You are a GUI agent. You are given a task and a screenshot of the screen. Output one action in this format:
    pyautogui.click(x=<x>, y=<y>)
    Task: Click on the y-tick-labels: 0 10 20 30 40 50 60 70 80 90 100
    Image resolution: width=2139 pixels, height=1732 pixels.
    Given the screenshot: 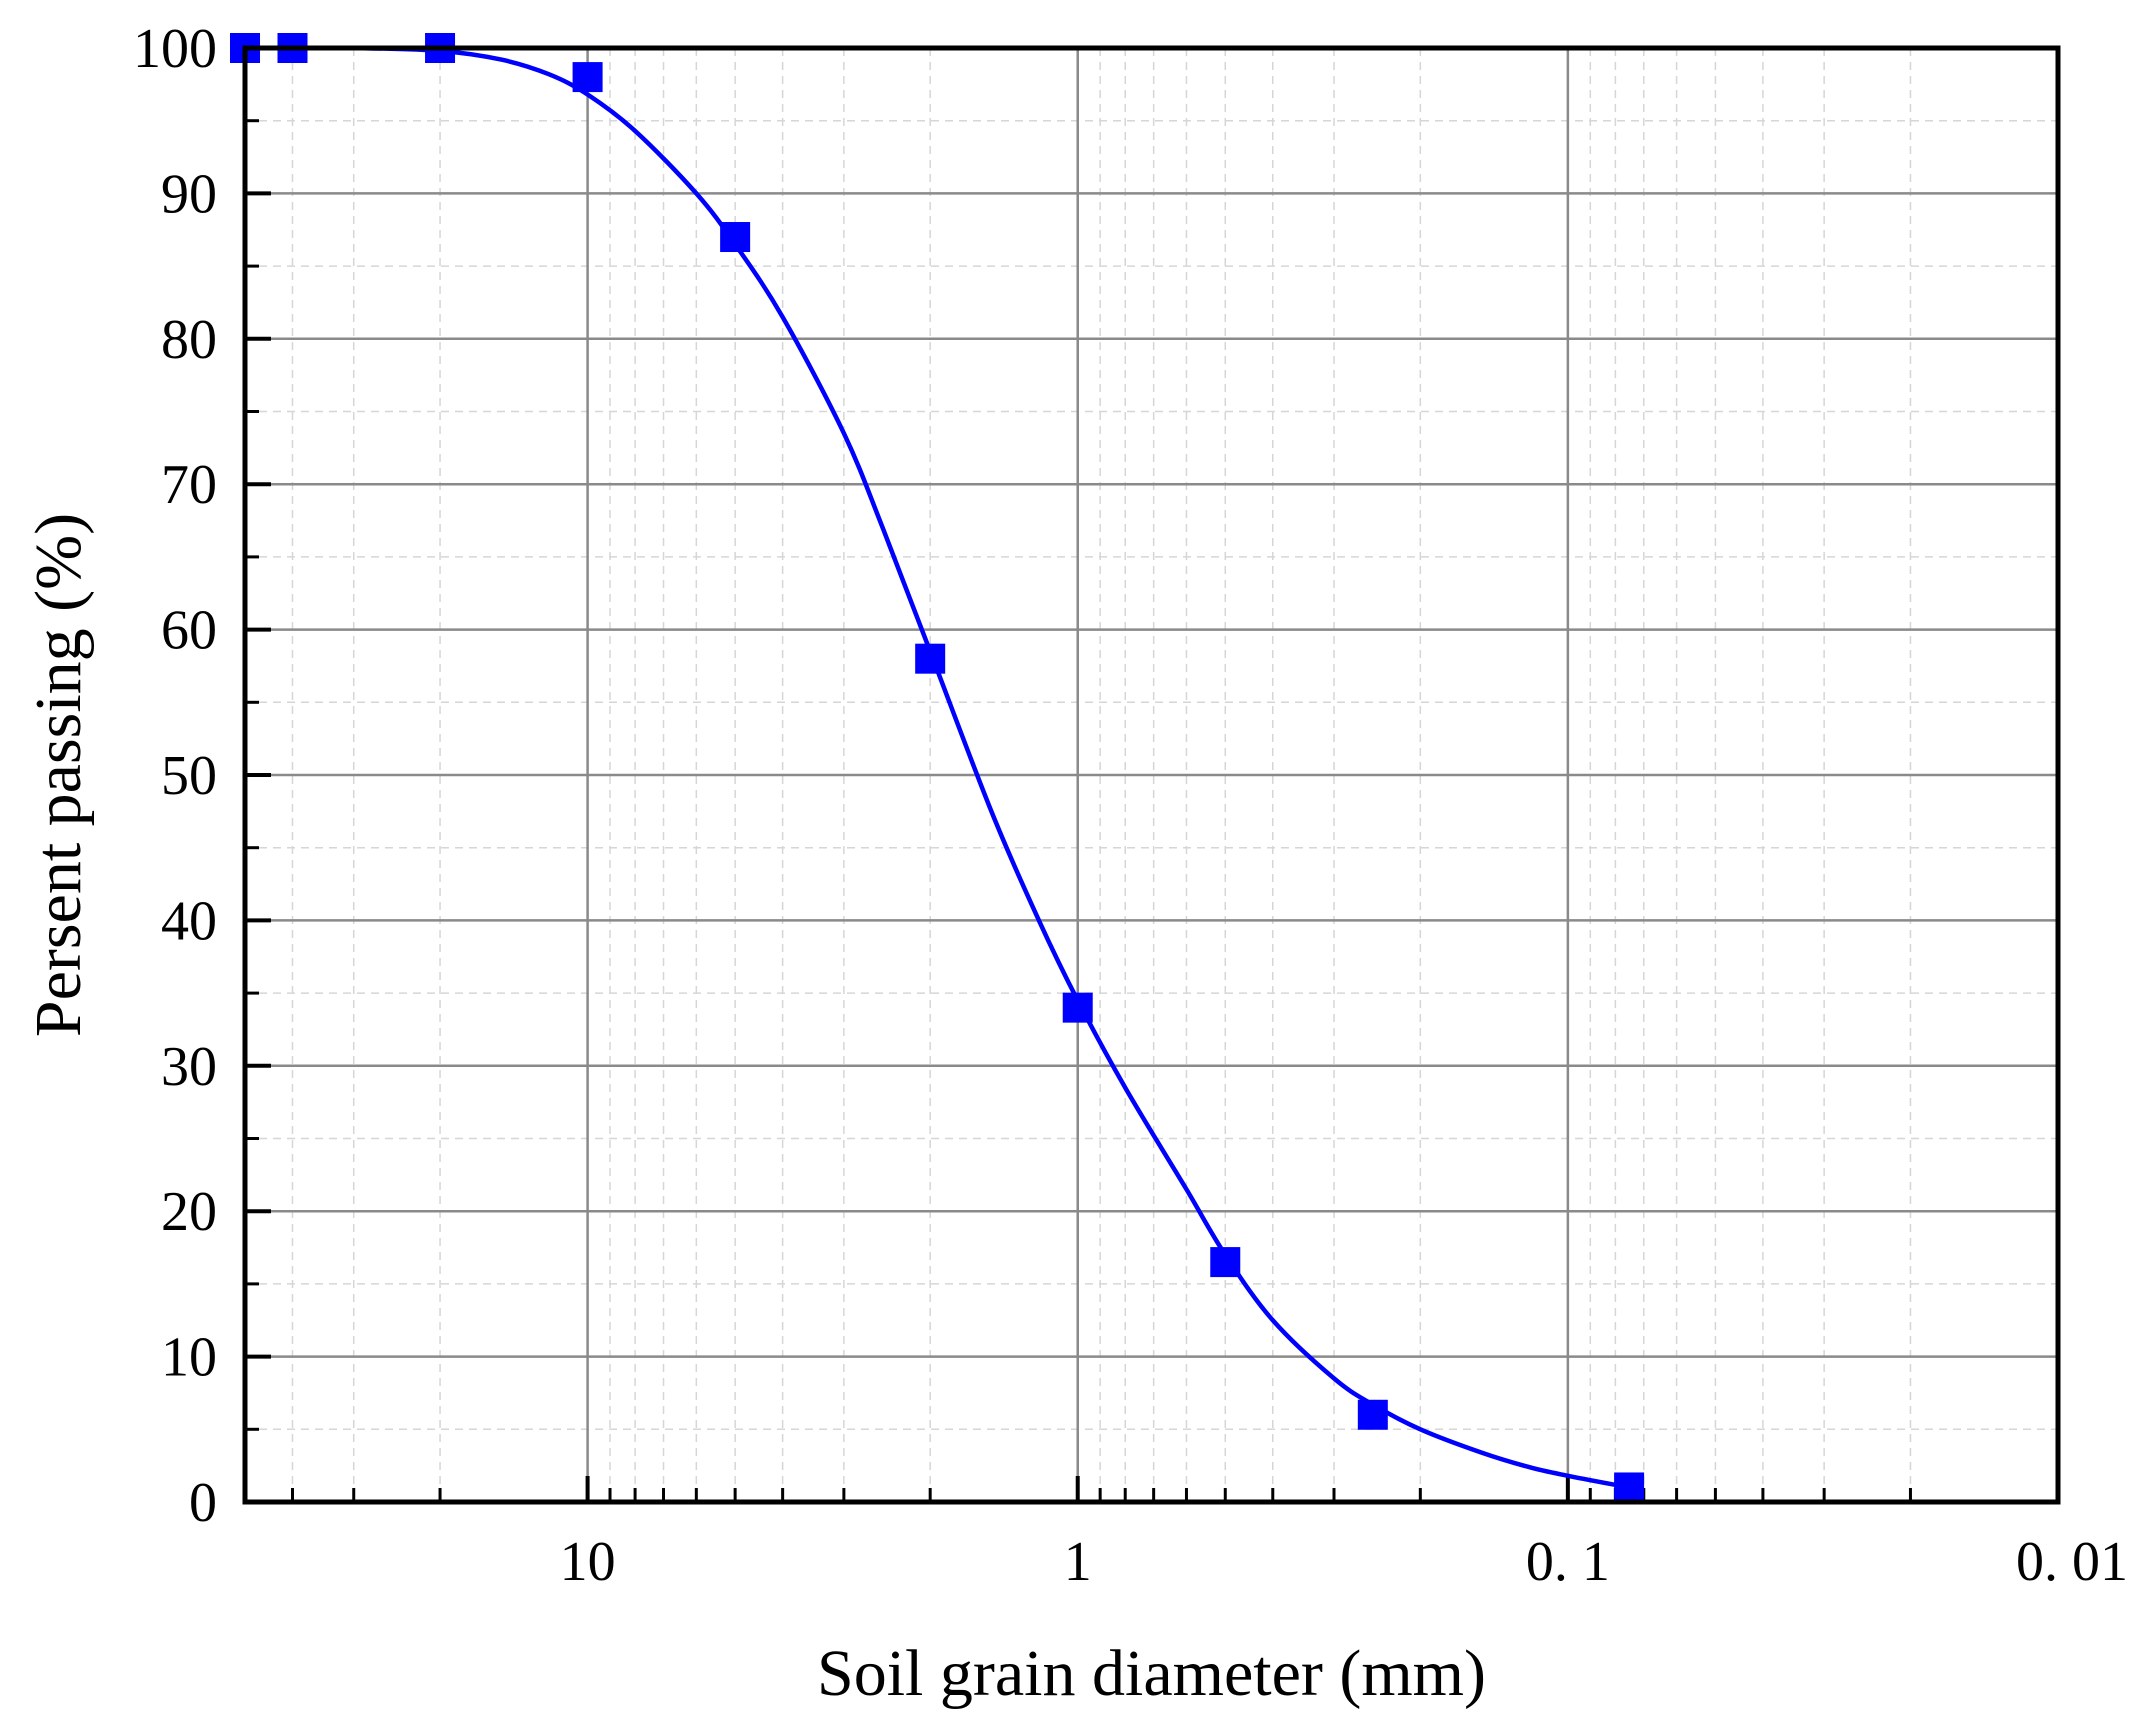 What is the action you would take?
    pyautogui.click(x=175, y=776)
    